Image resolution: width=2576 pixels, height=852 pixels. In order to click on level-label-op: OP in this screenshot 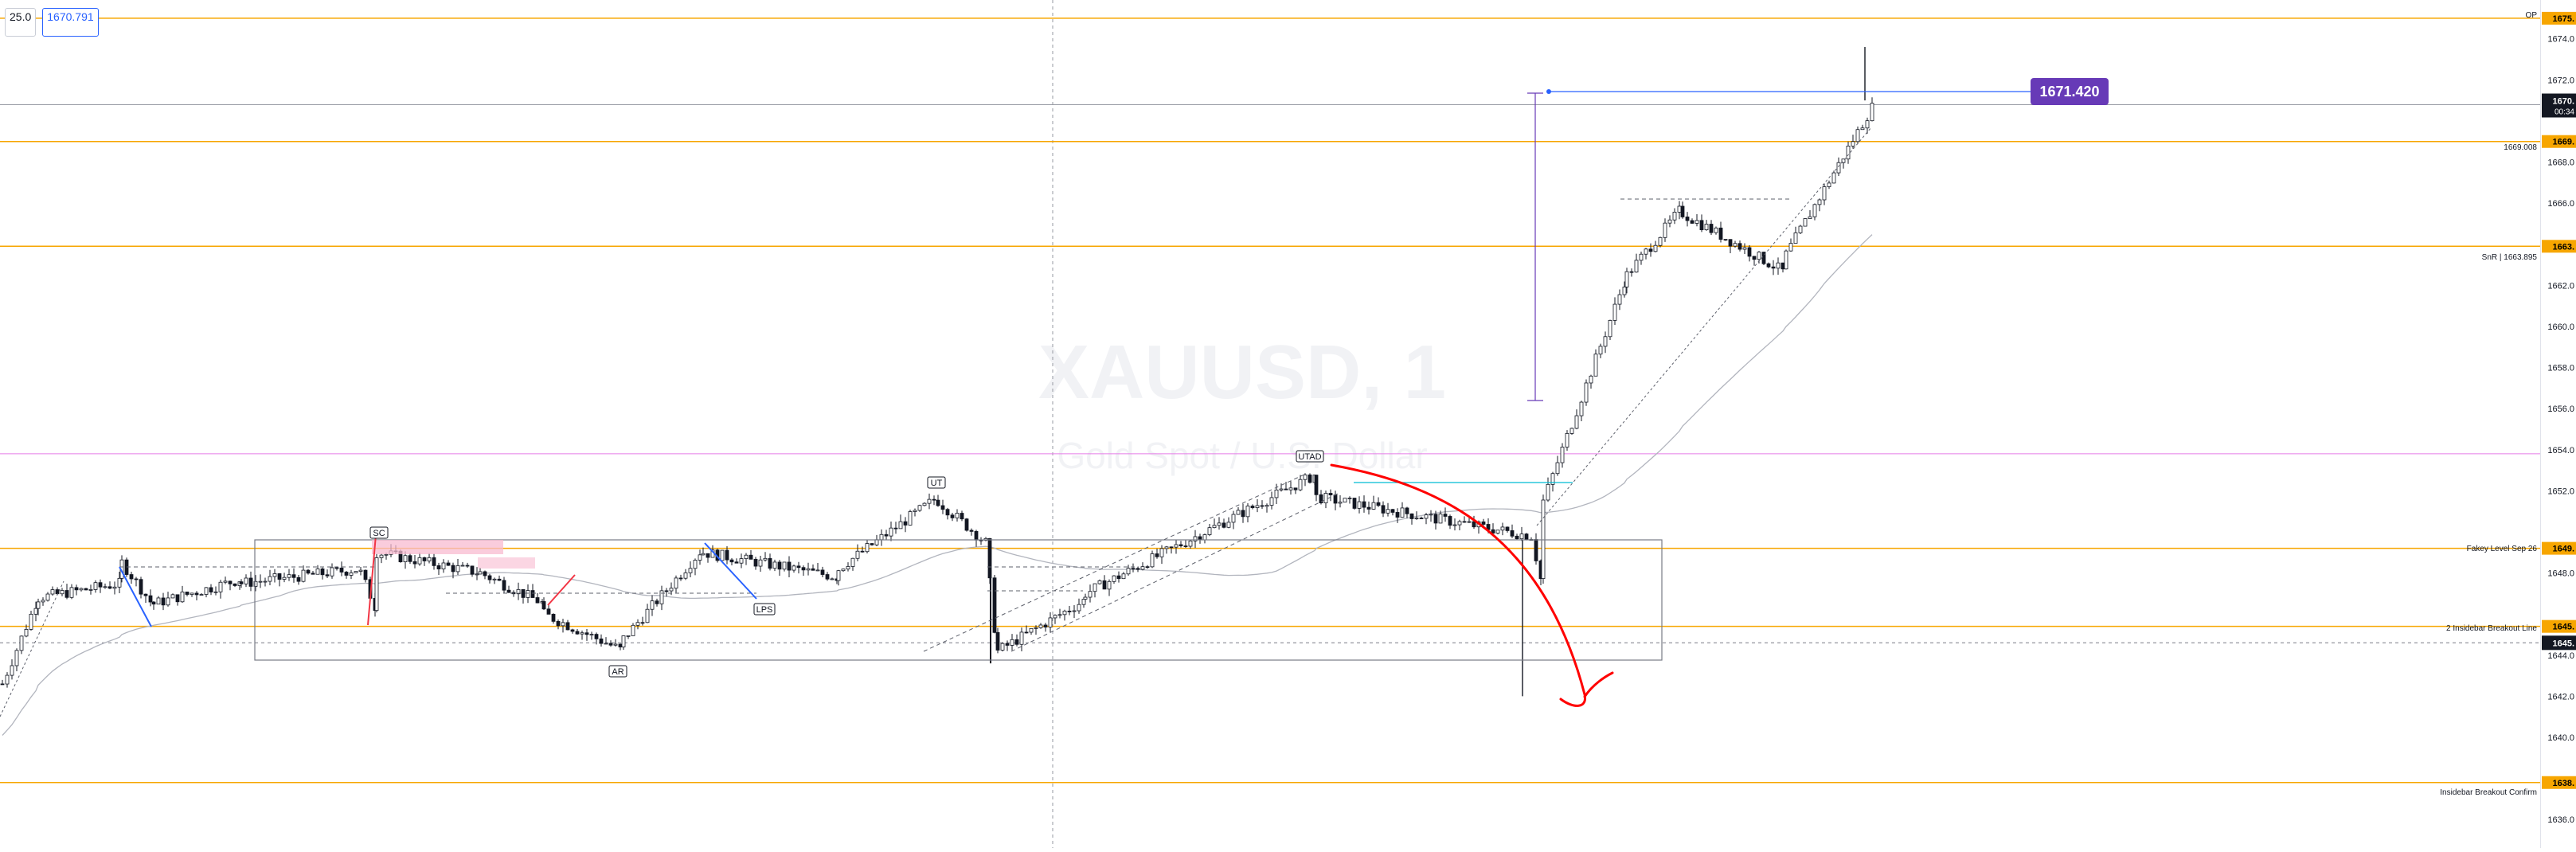, I will do `click(2532, 16)`.